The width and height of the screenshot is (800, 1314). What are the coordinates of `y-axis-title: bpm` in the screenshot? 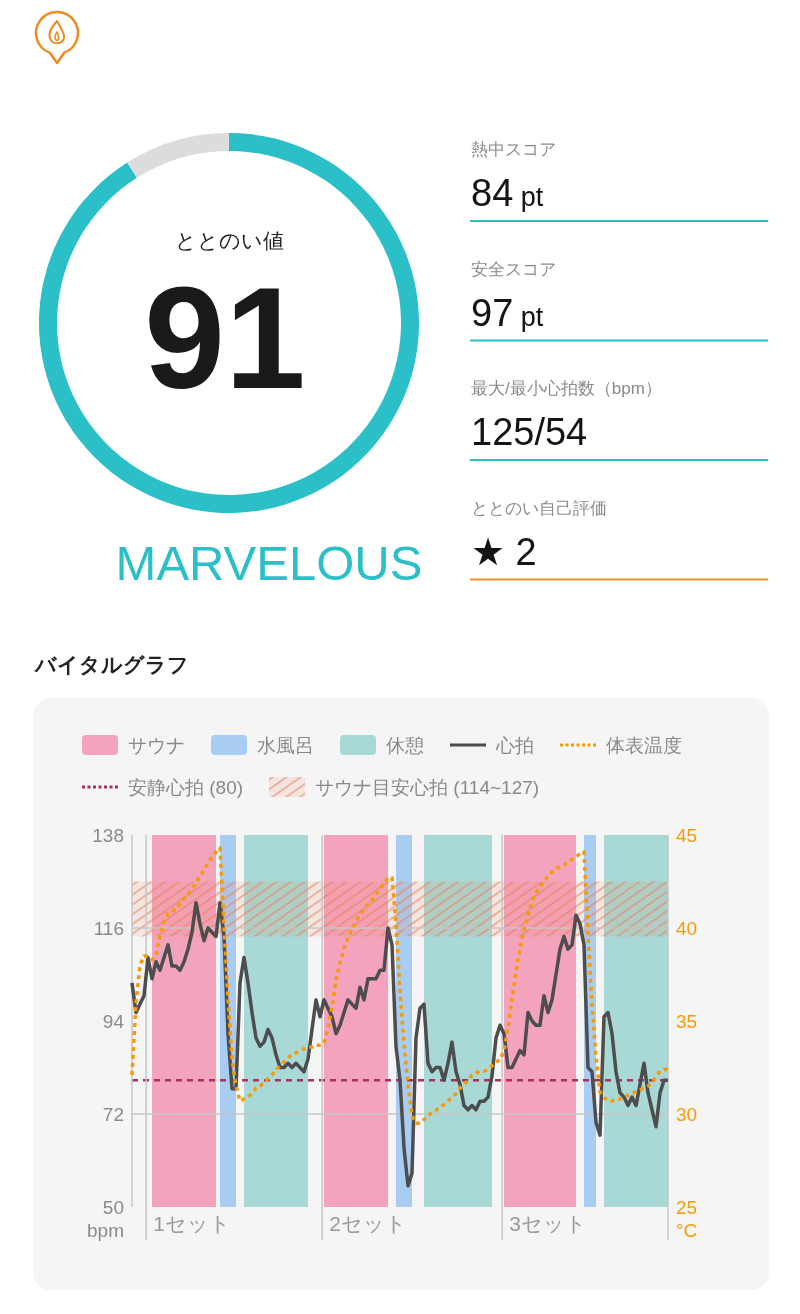 It's located at (105, 1230).